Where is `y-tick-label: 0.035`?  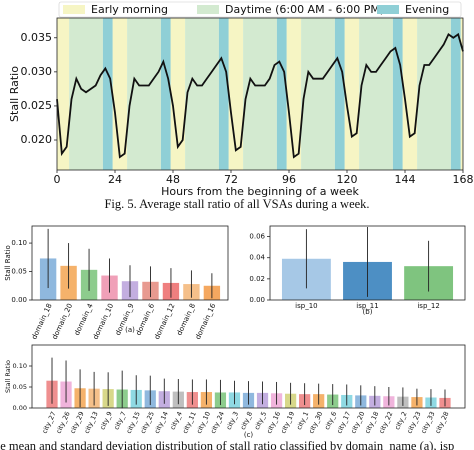
y-tick-label: 0.035 is located at coordinates (37, 37).